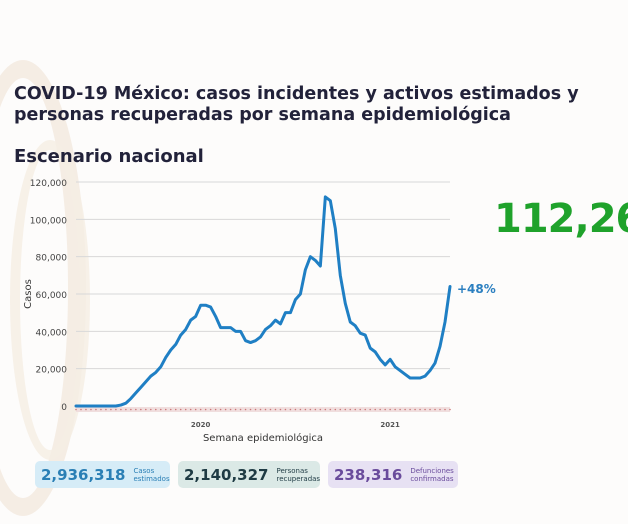 This screenshot has width=628, height=524. I want to click on y-tick-label: 120,000, so click(48, 184).